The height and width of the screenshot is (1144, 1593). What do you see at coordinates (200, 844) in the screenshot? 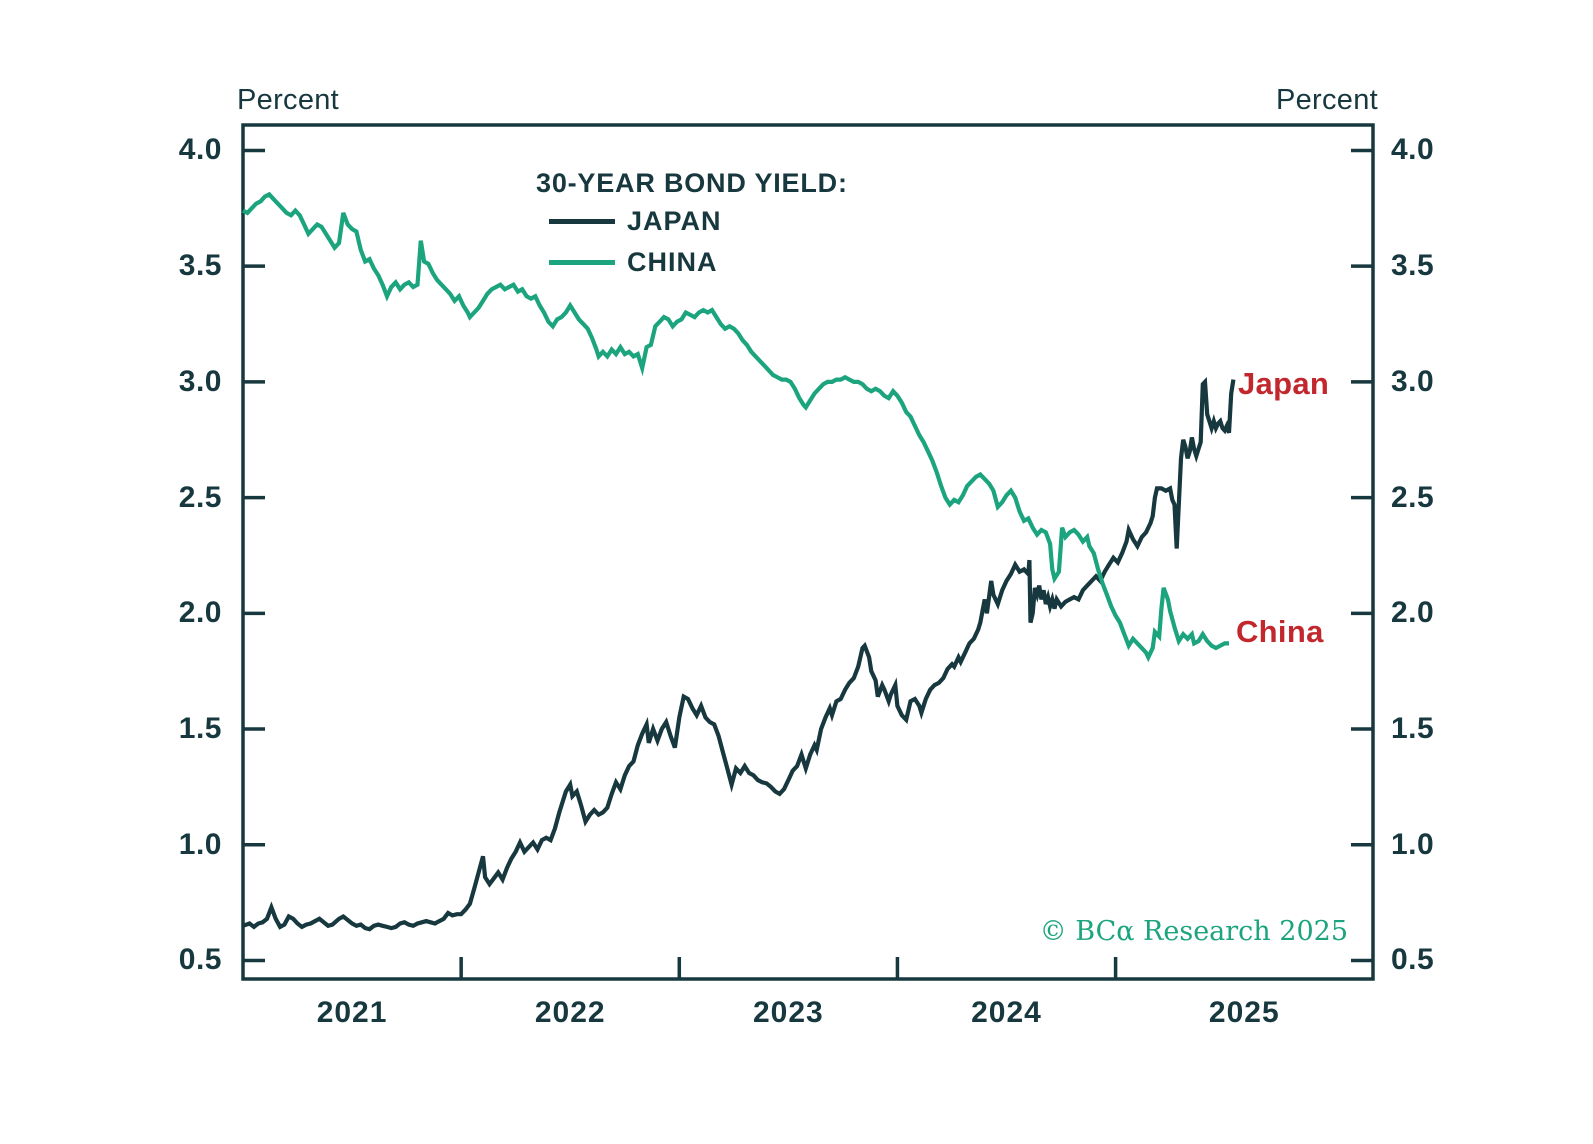
I see `y-axis-label-left-1.0: 1.0` at bounding box center [200, 844].